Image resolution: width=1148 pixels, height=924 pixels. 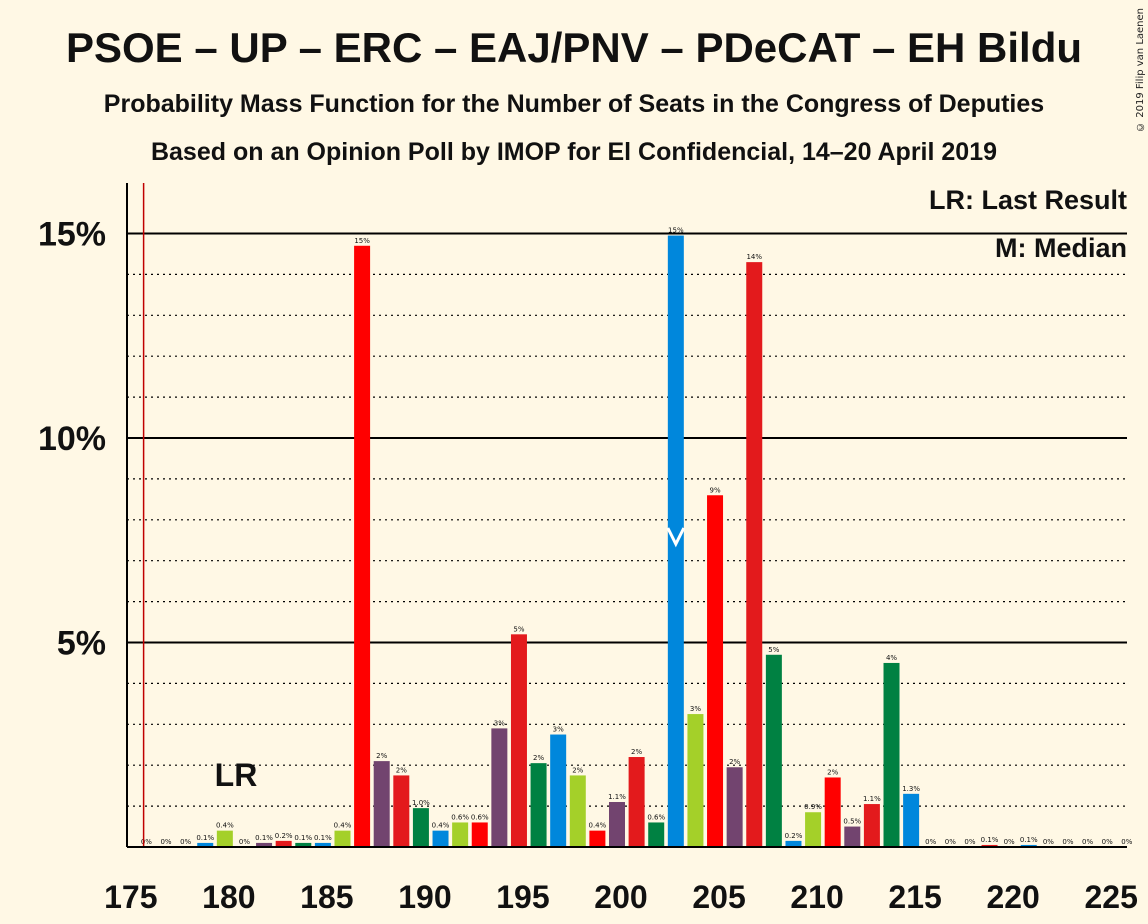 I want to click on bar-label-seat-206: 2%, so click(x=734, y=762).